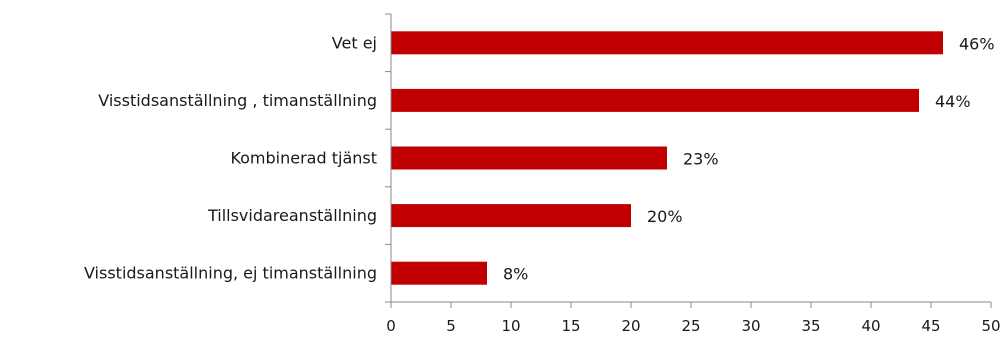 The width and height of the screenshot is (1002, 347). What do you see at coordinates (303, 158) in the screenshot?
I see `category-label: Kombinerad tjänst` at bounding box center [303, 158].